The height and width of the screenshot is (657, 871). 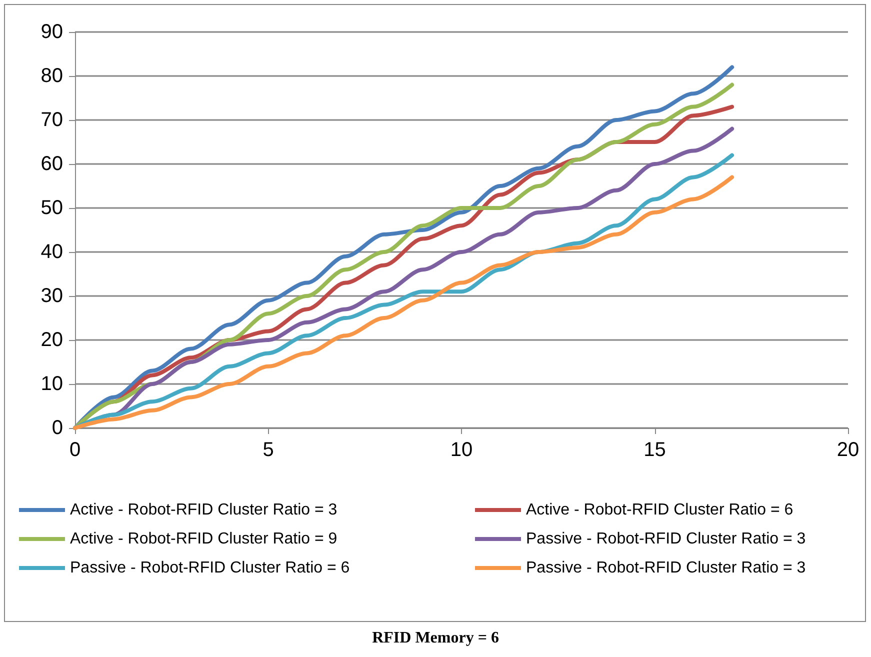 I want to click on legend-label: Passive - Robot-RFID Cluster Ratio = 6, so click(x=210, y=568).